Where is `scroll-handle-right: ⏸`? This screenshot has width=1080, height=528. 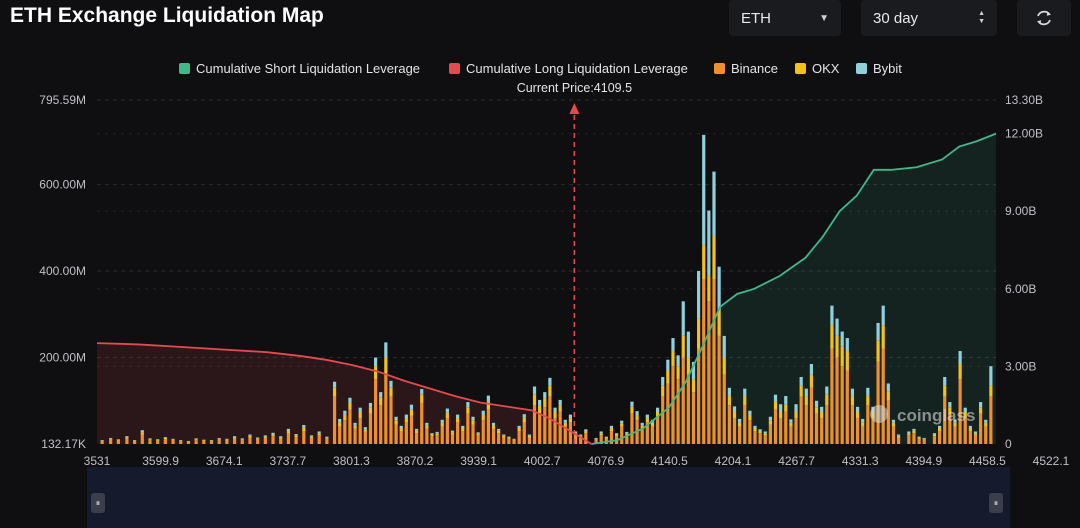
scroll-handle-right: ⏸ is located at coordinates (996, 503).